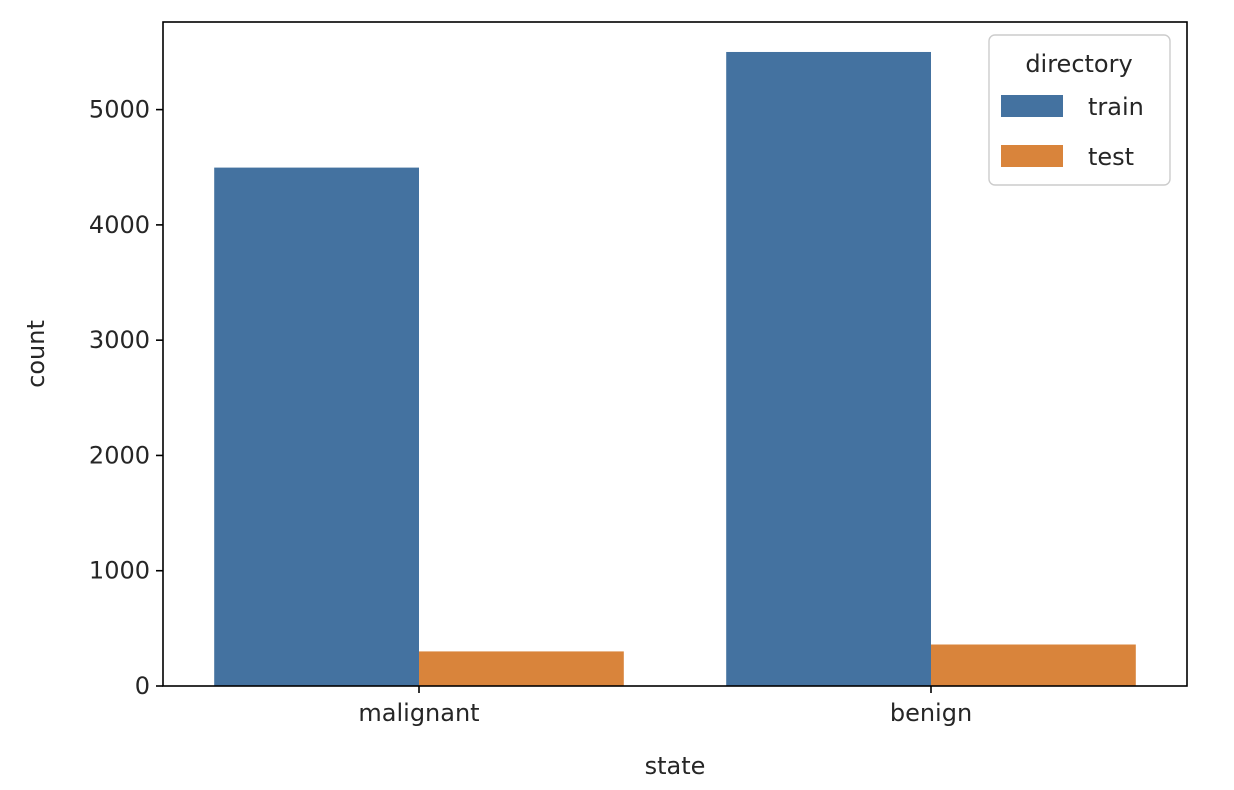 This screenshot has width=1234, height=790. What do you see at coordinates (126, 398) in the screenshot?
I see `y-axis-ticks: 0 1000 2000 3000 4000 5000` at bounding box center [126, 398].